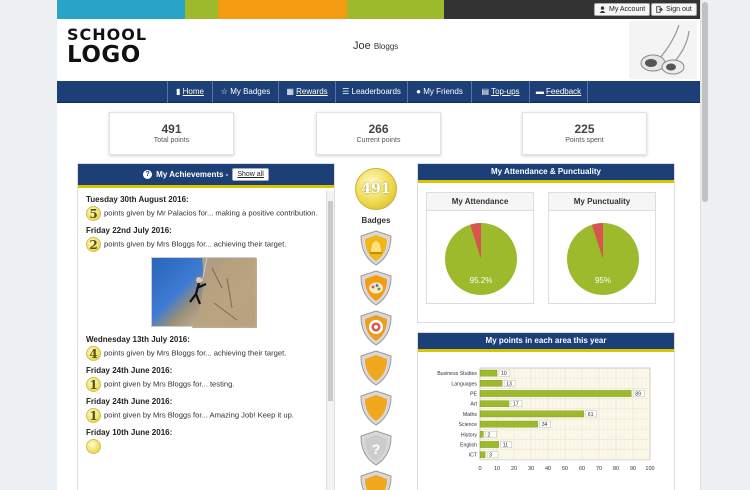 The height and width of the screenshot is (490, 750). Describe the element at coordinates (469, 435) in the screenshot. I see `category-label: History` at that location.